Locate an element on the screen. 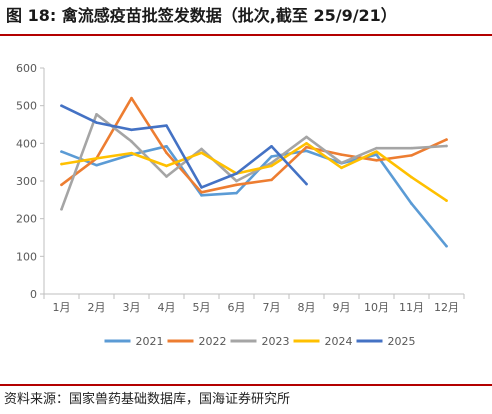  y-tick-label: 500 is located at coordinates (26, 106).